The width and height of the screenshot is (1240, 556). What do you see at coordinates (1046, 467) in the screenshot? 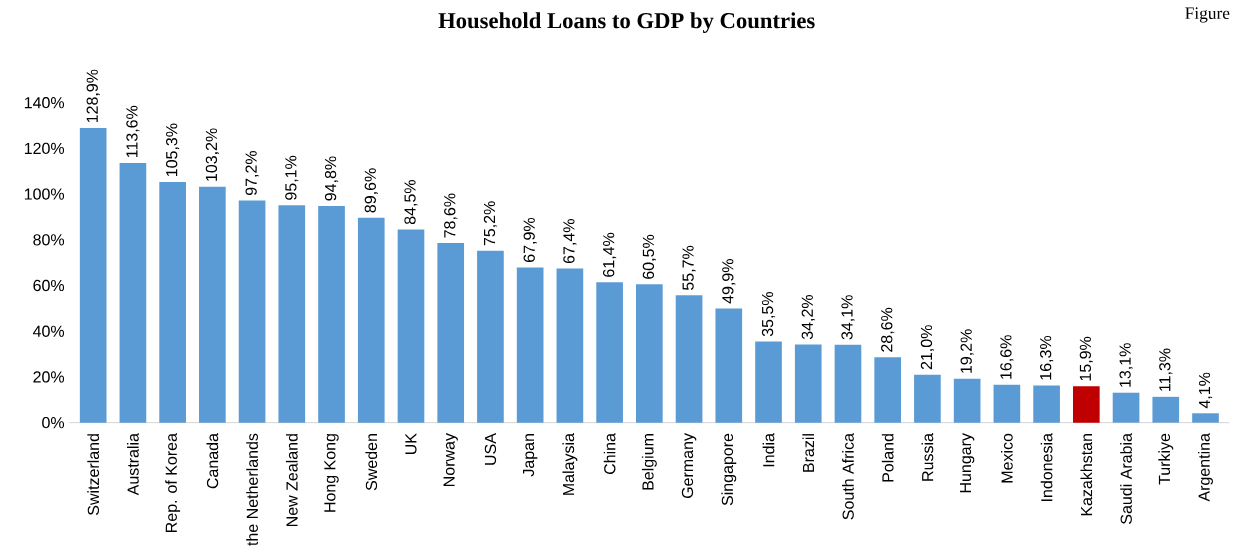
I see `x-tick-label: Indonesia` at bounding box center [1046, 467].